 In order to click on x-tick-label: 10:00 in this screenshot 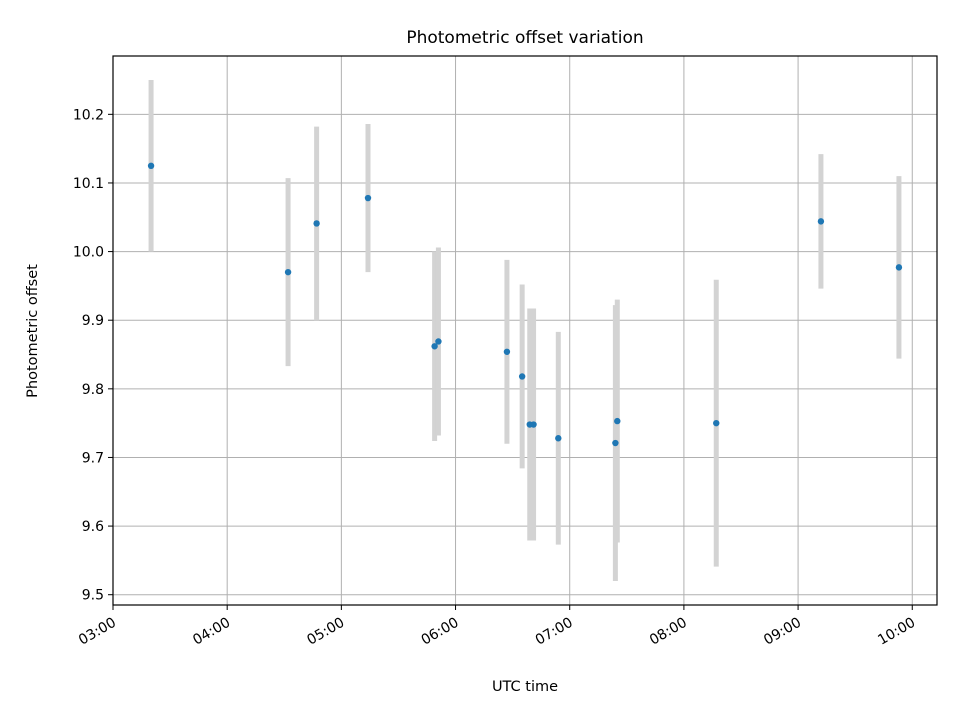, I will do `click(896, 632)`.